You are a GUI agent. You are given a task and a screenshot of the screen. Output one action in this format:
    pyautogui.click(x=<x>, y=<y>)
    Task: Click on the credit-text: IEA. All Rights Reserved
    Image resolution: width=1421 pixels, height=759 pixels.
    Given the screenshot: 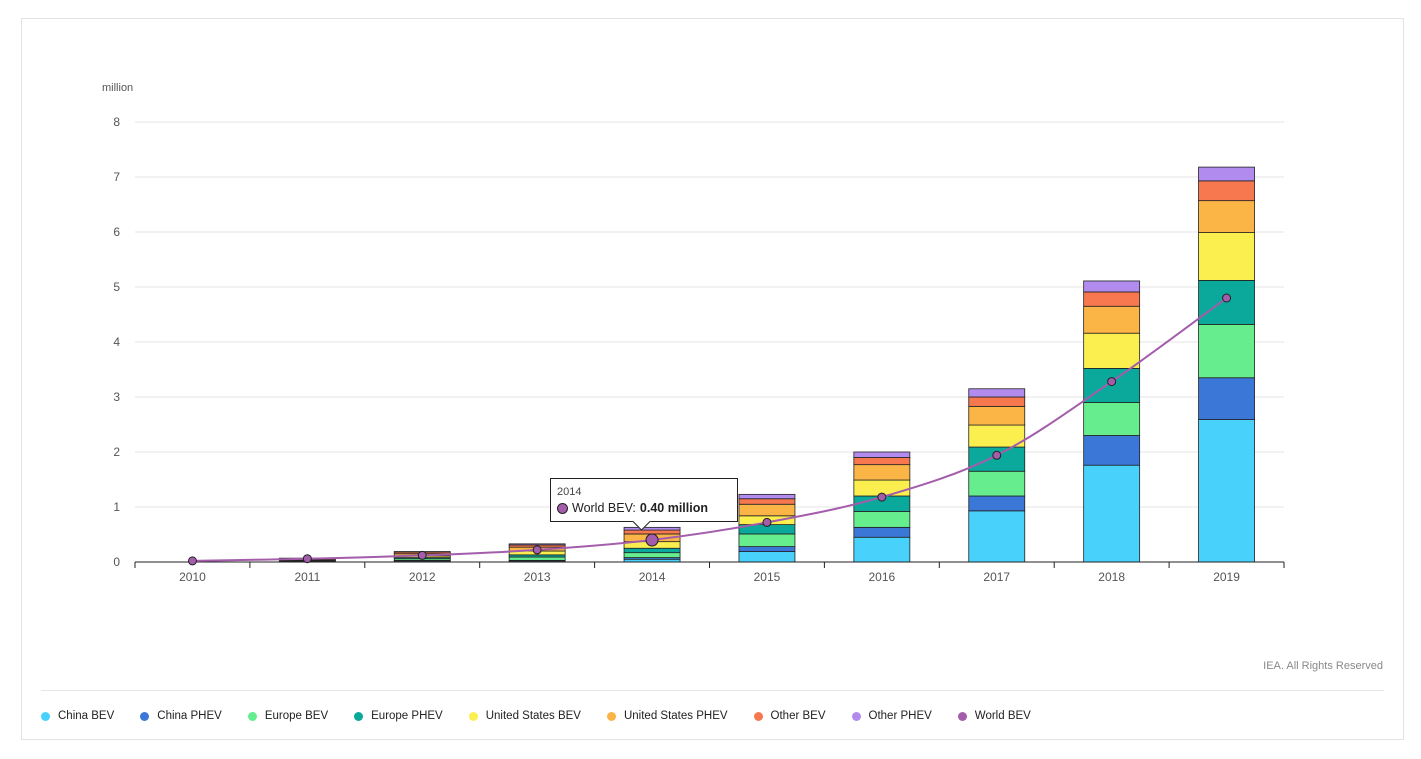 What is the action you would take?
    pyautogui.click(x=1323, y=666)
    